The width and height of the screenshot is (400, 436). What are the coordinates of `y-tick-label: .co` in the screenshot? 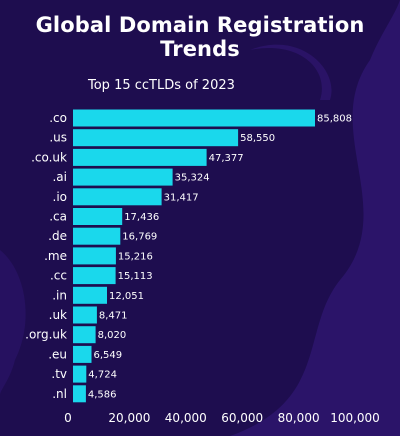 It's located at (58, 118).